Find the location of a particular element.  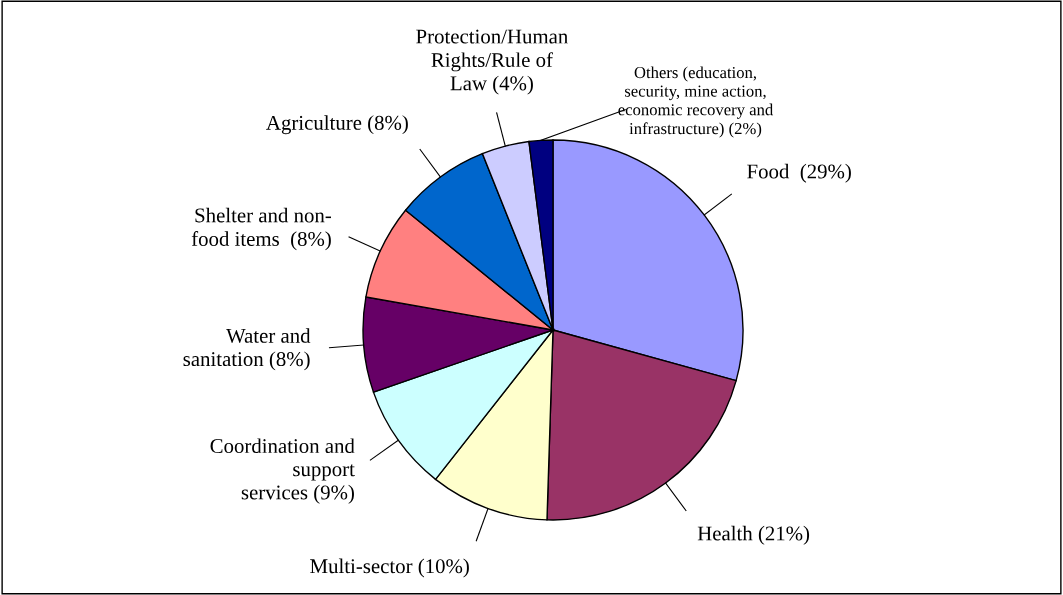

slice-label: Shelter and non- food items (8%) is located at coordinates (261, 229).